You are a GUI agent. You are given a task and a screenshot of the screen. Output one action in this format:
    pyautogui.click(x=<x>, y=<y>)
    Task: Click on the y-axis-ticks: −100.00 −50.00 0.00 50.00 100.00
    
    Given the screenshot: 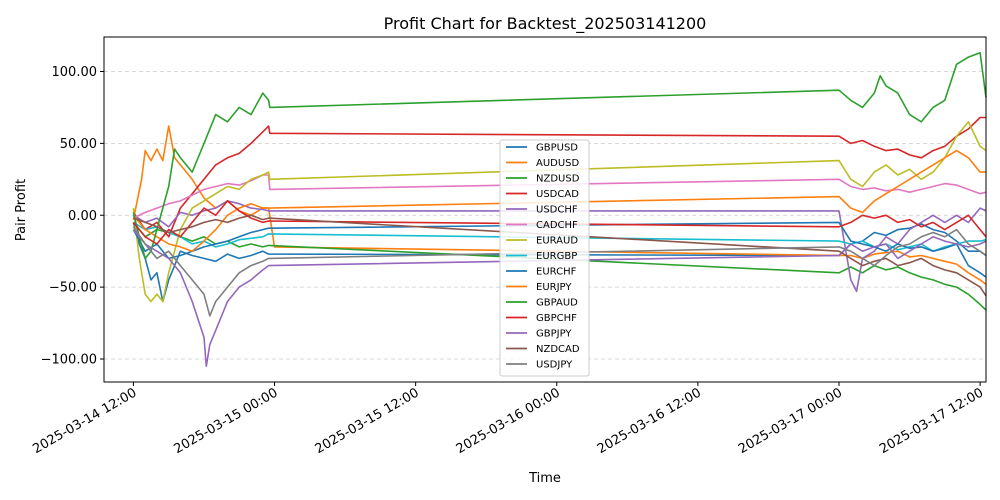 What is the action you would take?
    pyautogui.click(x=72, y=216)
    